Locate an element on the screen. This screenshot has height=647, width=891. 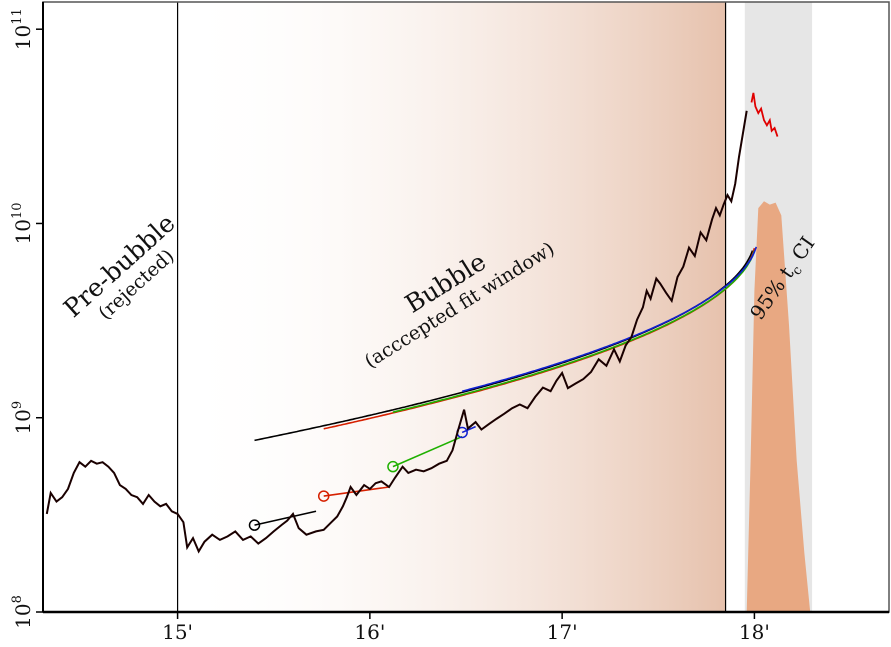
y-tick-label: 109 is located at coordinates (22, 418).